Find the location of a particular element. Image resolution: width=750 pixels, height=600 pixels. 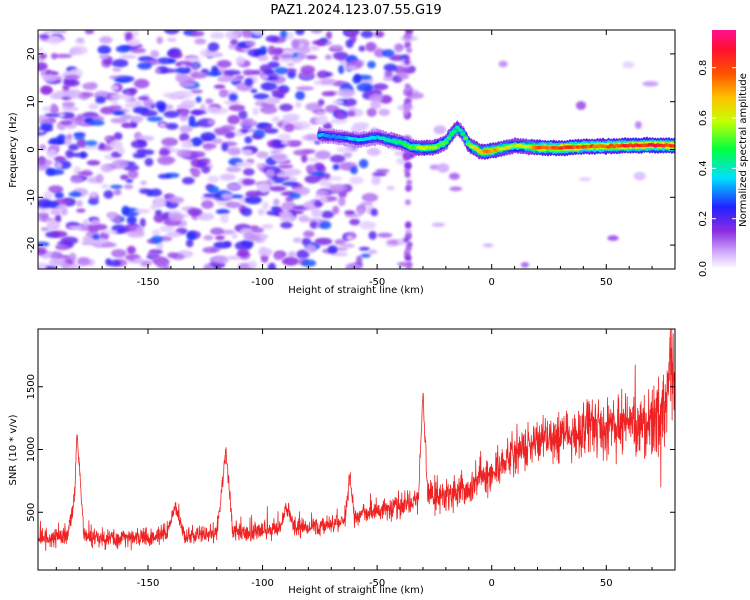

top-y-tick-label: 10 is located at coordinates (31, 101).